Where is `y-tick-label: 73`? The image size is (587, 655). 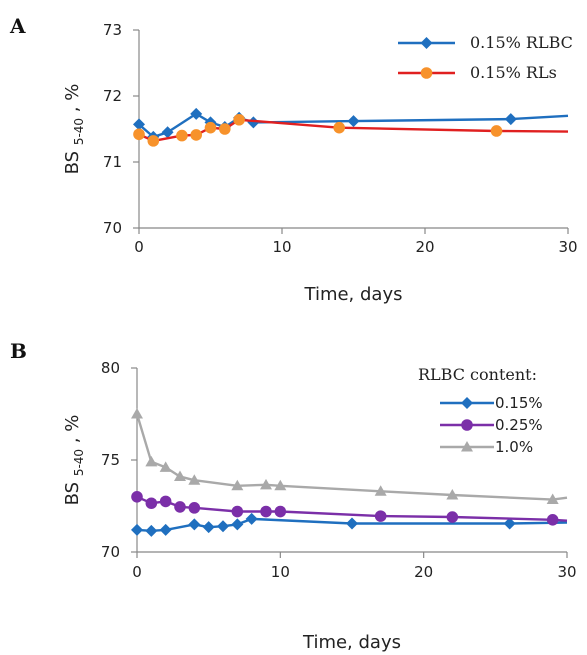 y-tick-label: 73 is located at coordinates (112, 30).